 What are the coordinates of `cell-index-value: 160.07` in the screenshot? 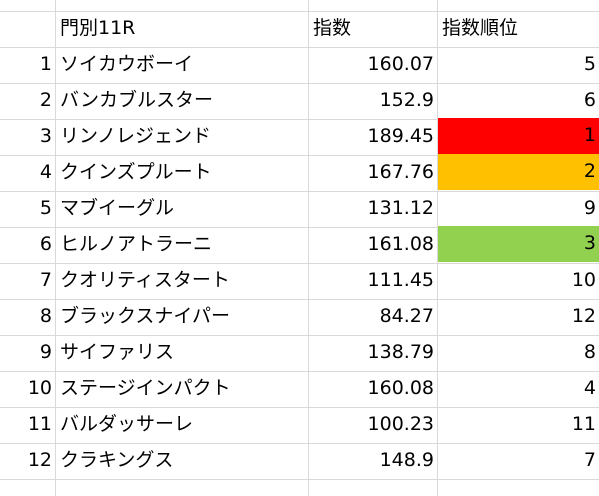 It's located at (400, 64).